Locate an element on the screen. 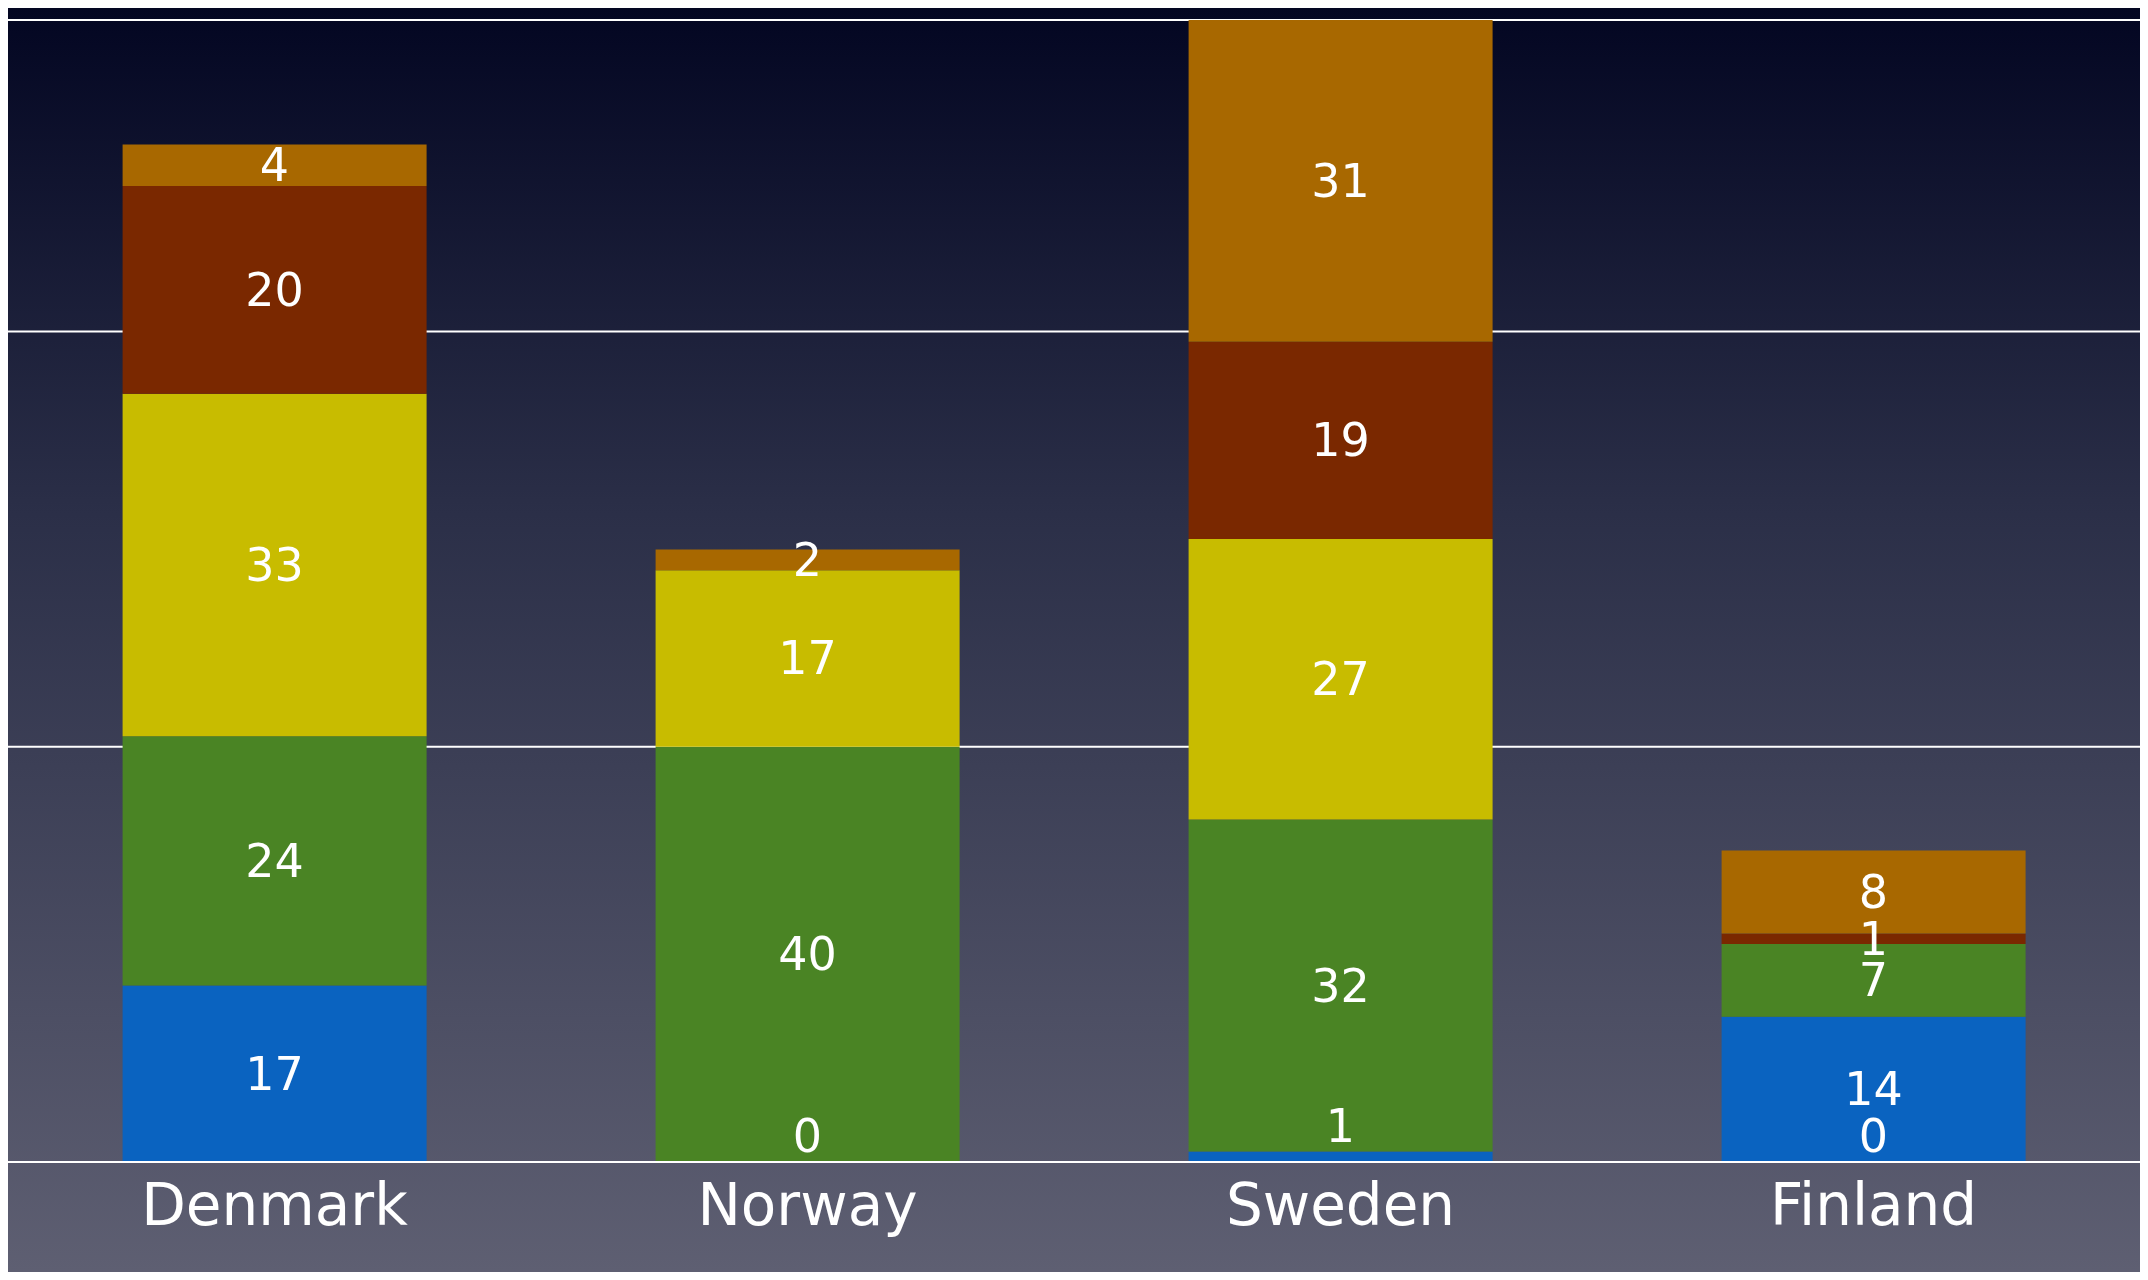 The width and height of the screenshot is (2148, 1280). data-label: 40 is located at coordinates (807, 954).